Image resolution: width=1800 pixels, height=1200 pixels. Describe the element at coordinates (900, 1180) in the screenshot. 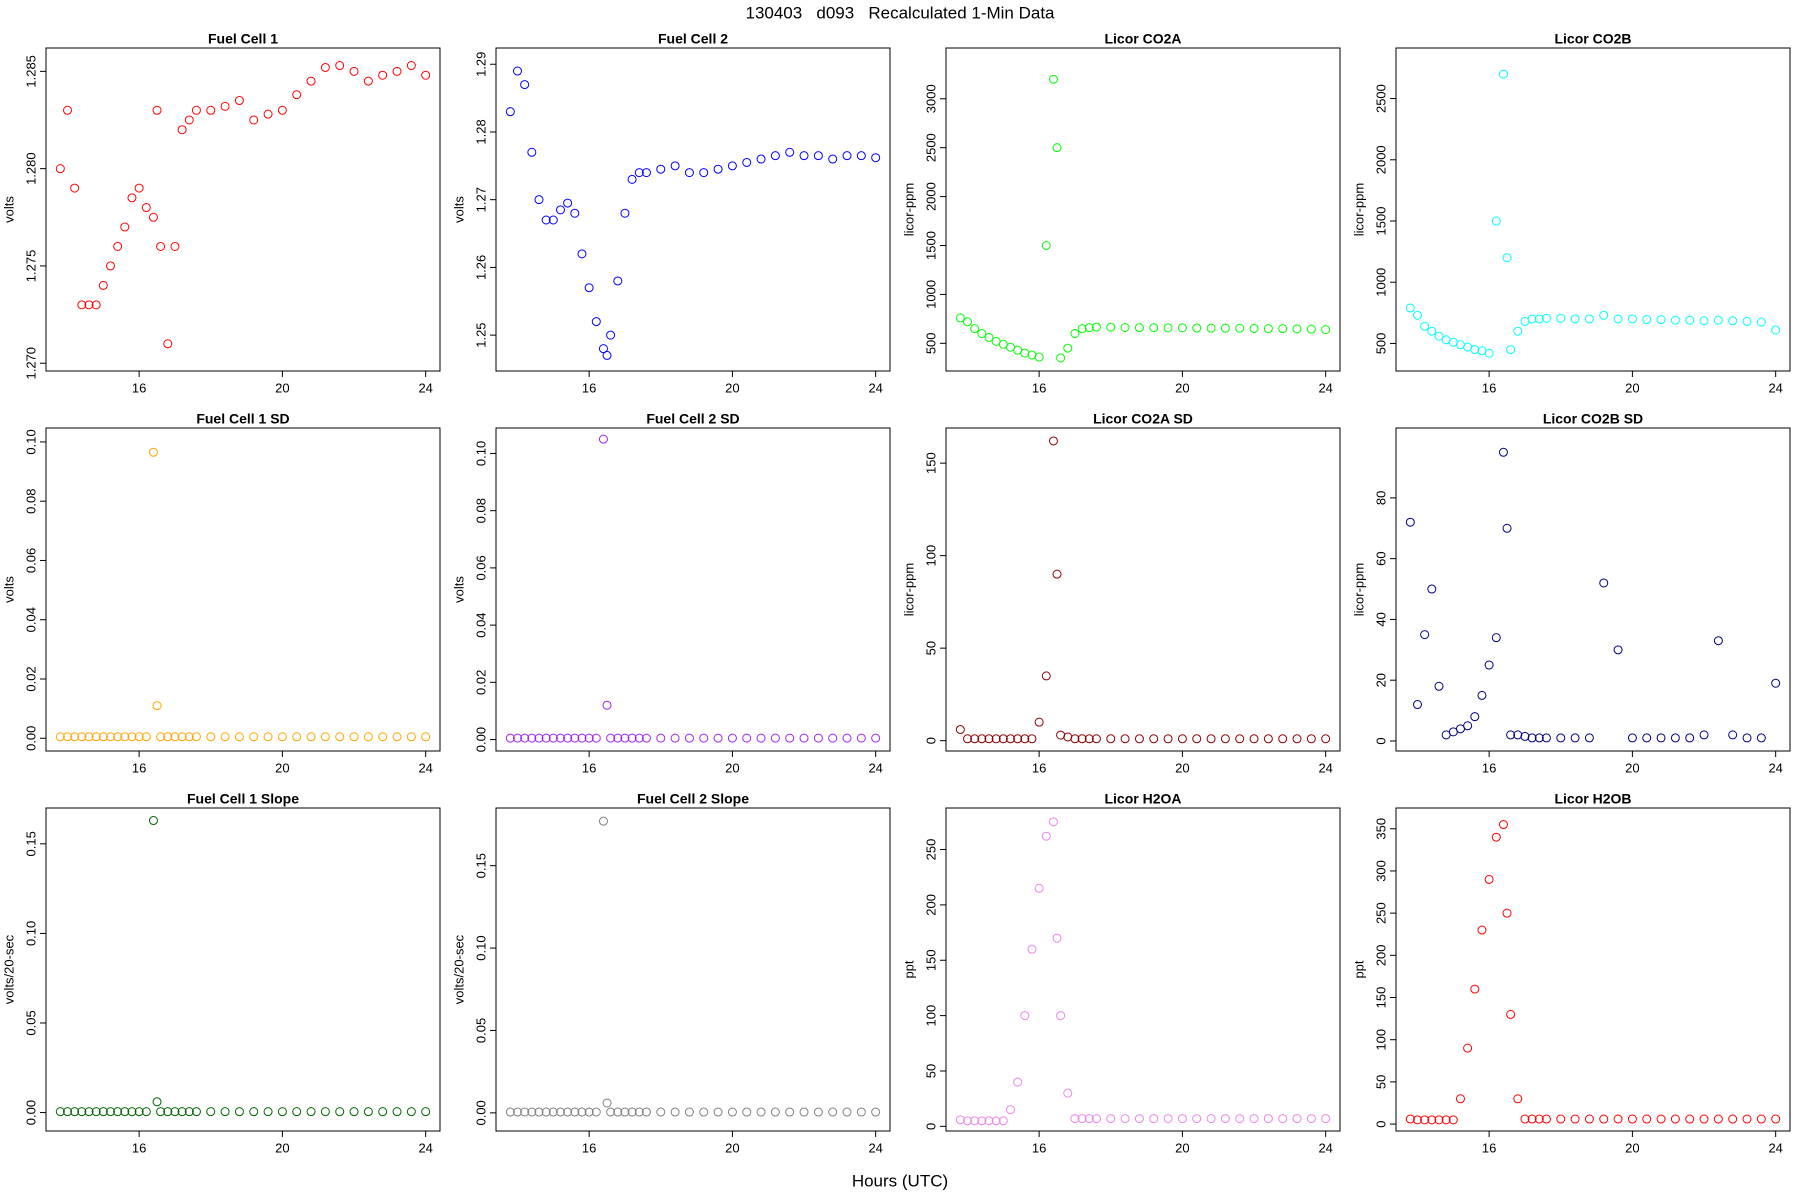

I see `x-axis-label: Hours (UTC)` at that location.